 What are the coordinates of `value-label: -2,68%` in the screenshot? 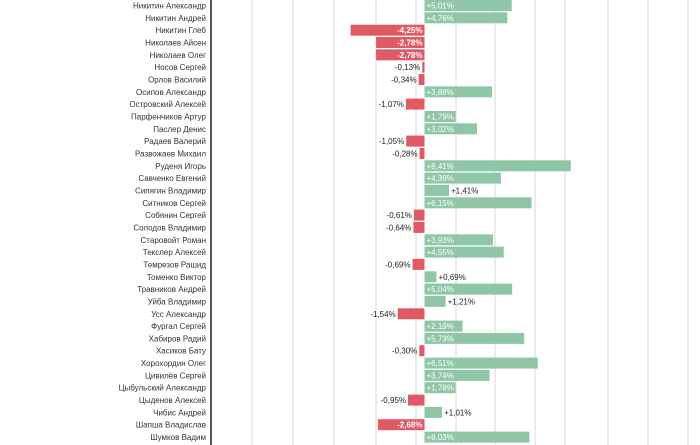 It's located at (409, 425).